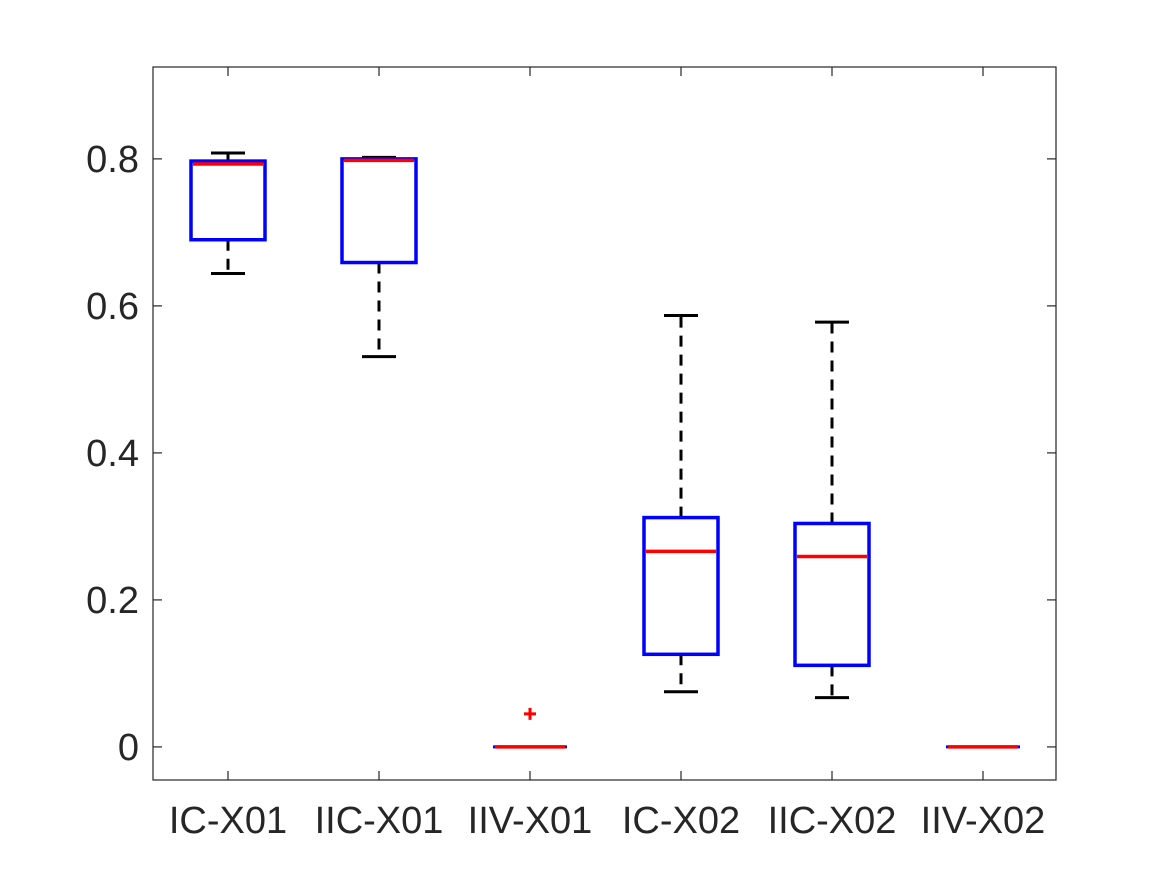  What do you see at coordinates (128, 748) in the screenshot?
I see `y-tick-label: 0` at bounding box center [128, 748].